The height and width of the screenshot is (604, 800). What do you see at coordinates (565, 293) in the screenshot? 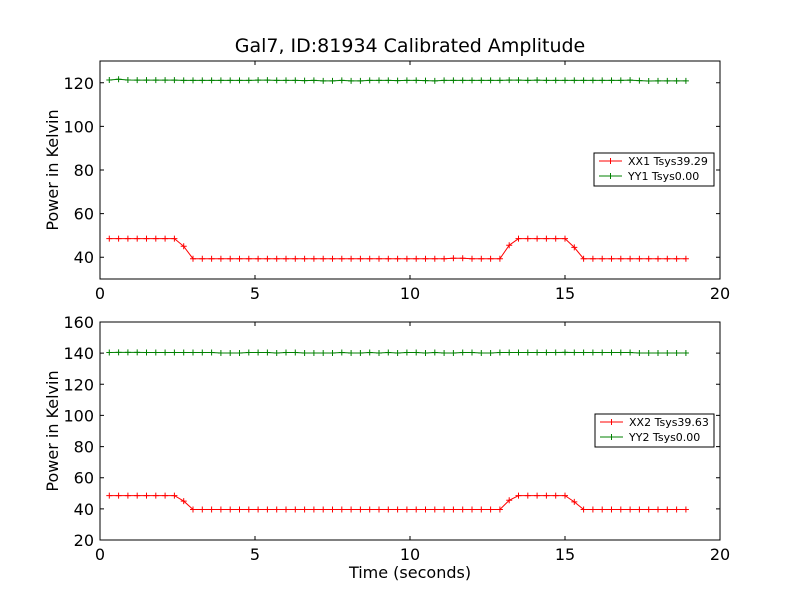
I see `x-tick-label: 15` at bounding box center [565, 293].